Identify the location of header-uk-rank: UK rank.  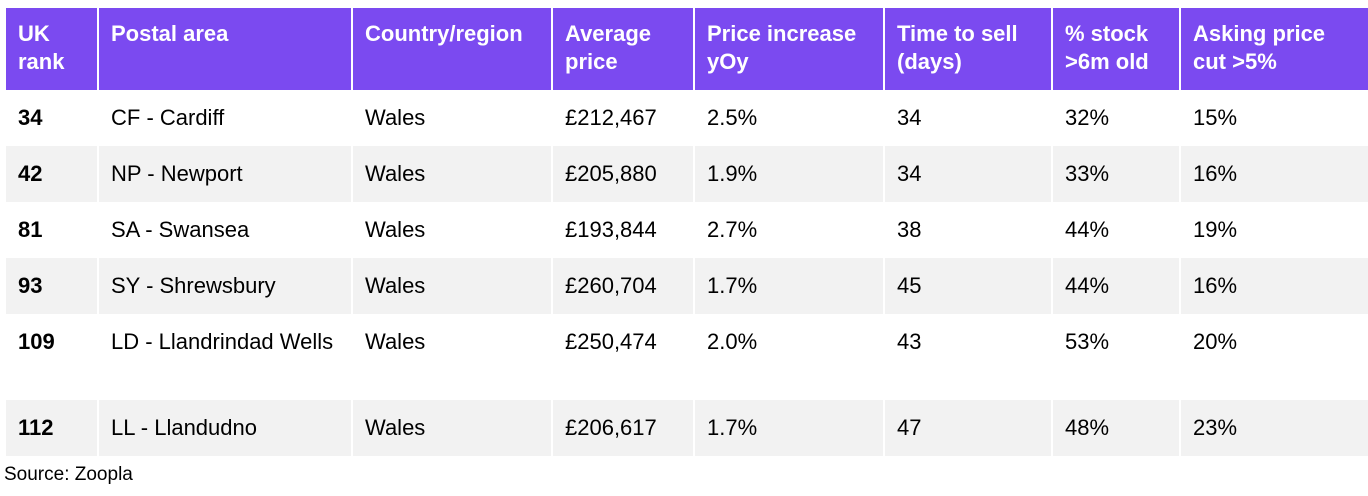
(52, 49).